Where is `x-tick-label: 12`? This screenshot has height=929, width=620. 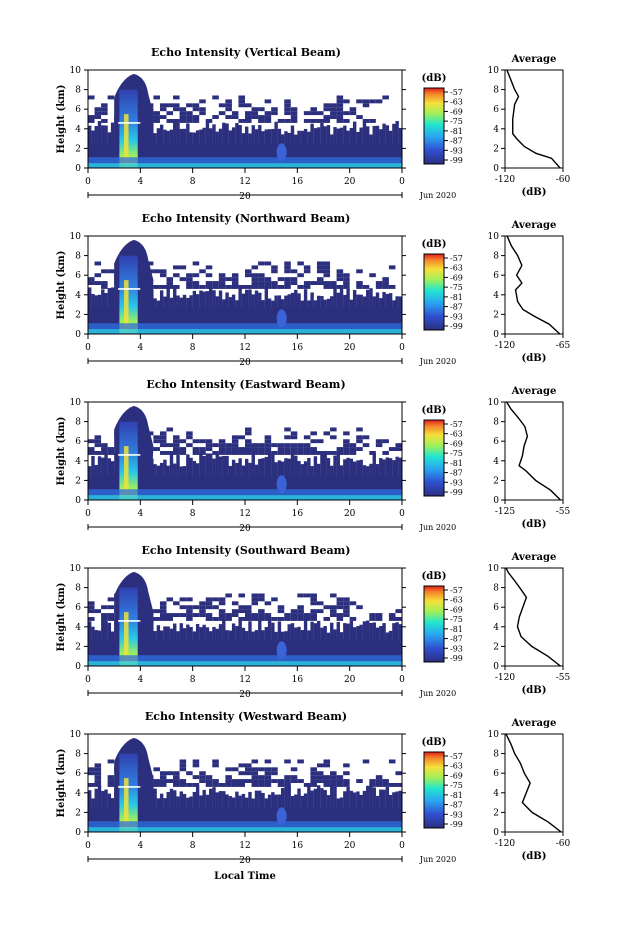
x-tick-label: 12 is located at coordinates (244, 348).